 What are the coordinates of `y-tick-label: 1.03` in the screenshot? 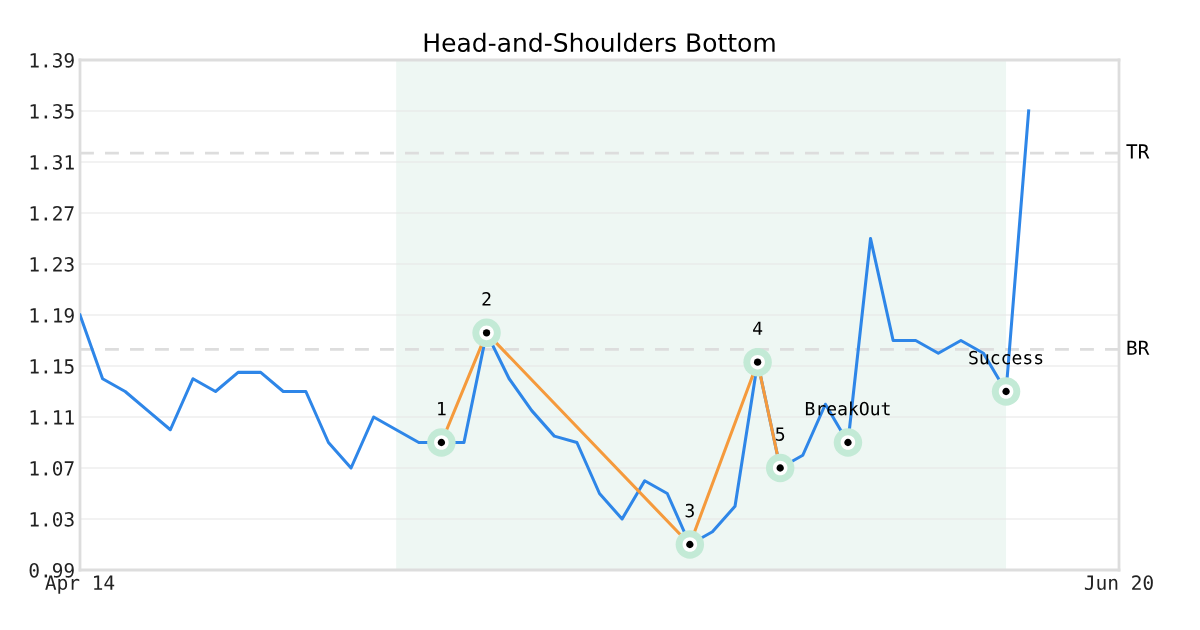 It's located at (52, 519).